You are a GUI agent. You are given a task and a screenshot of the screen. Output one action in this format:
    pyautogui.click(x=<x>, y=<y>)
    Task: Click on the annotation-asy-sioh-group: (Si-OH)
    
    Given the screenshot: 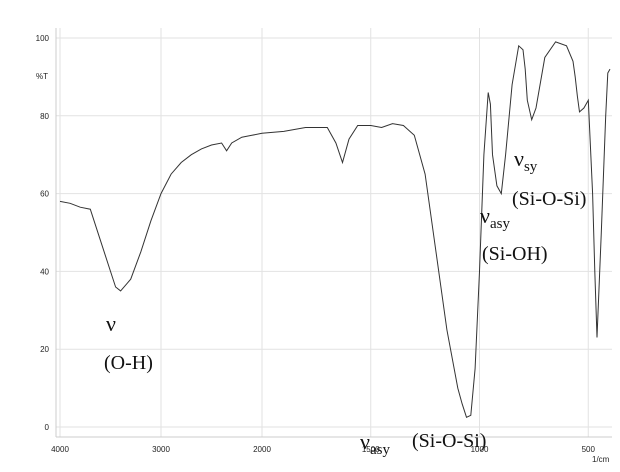 What is the action you would take?
    pyautogui.click(x=515, y=254)
    